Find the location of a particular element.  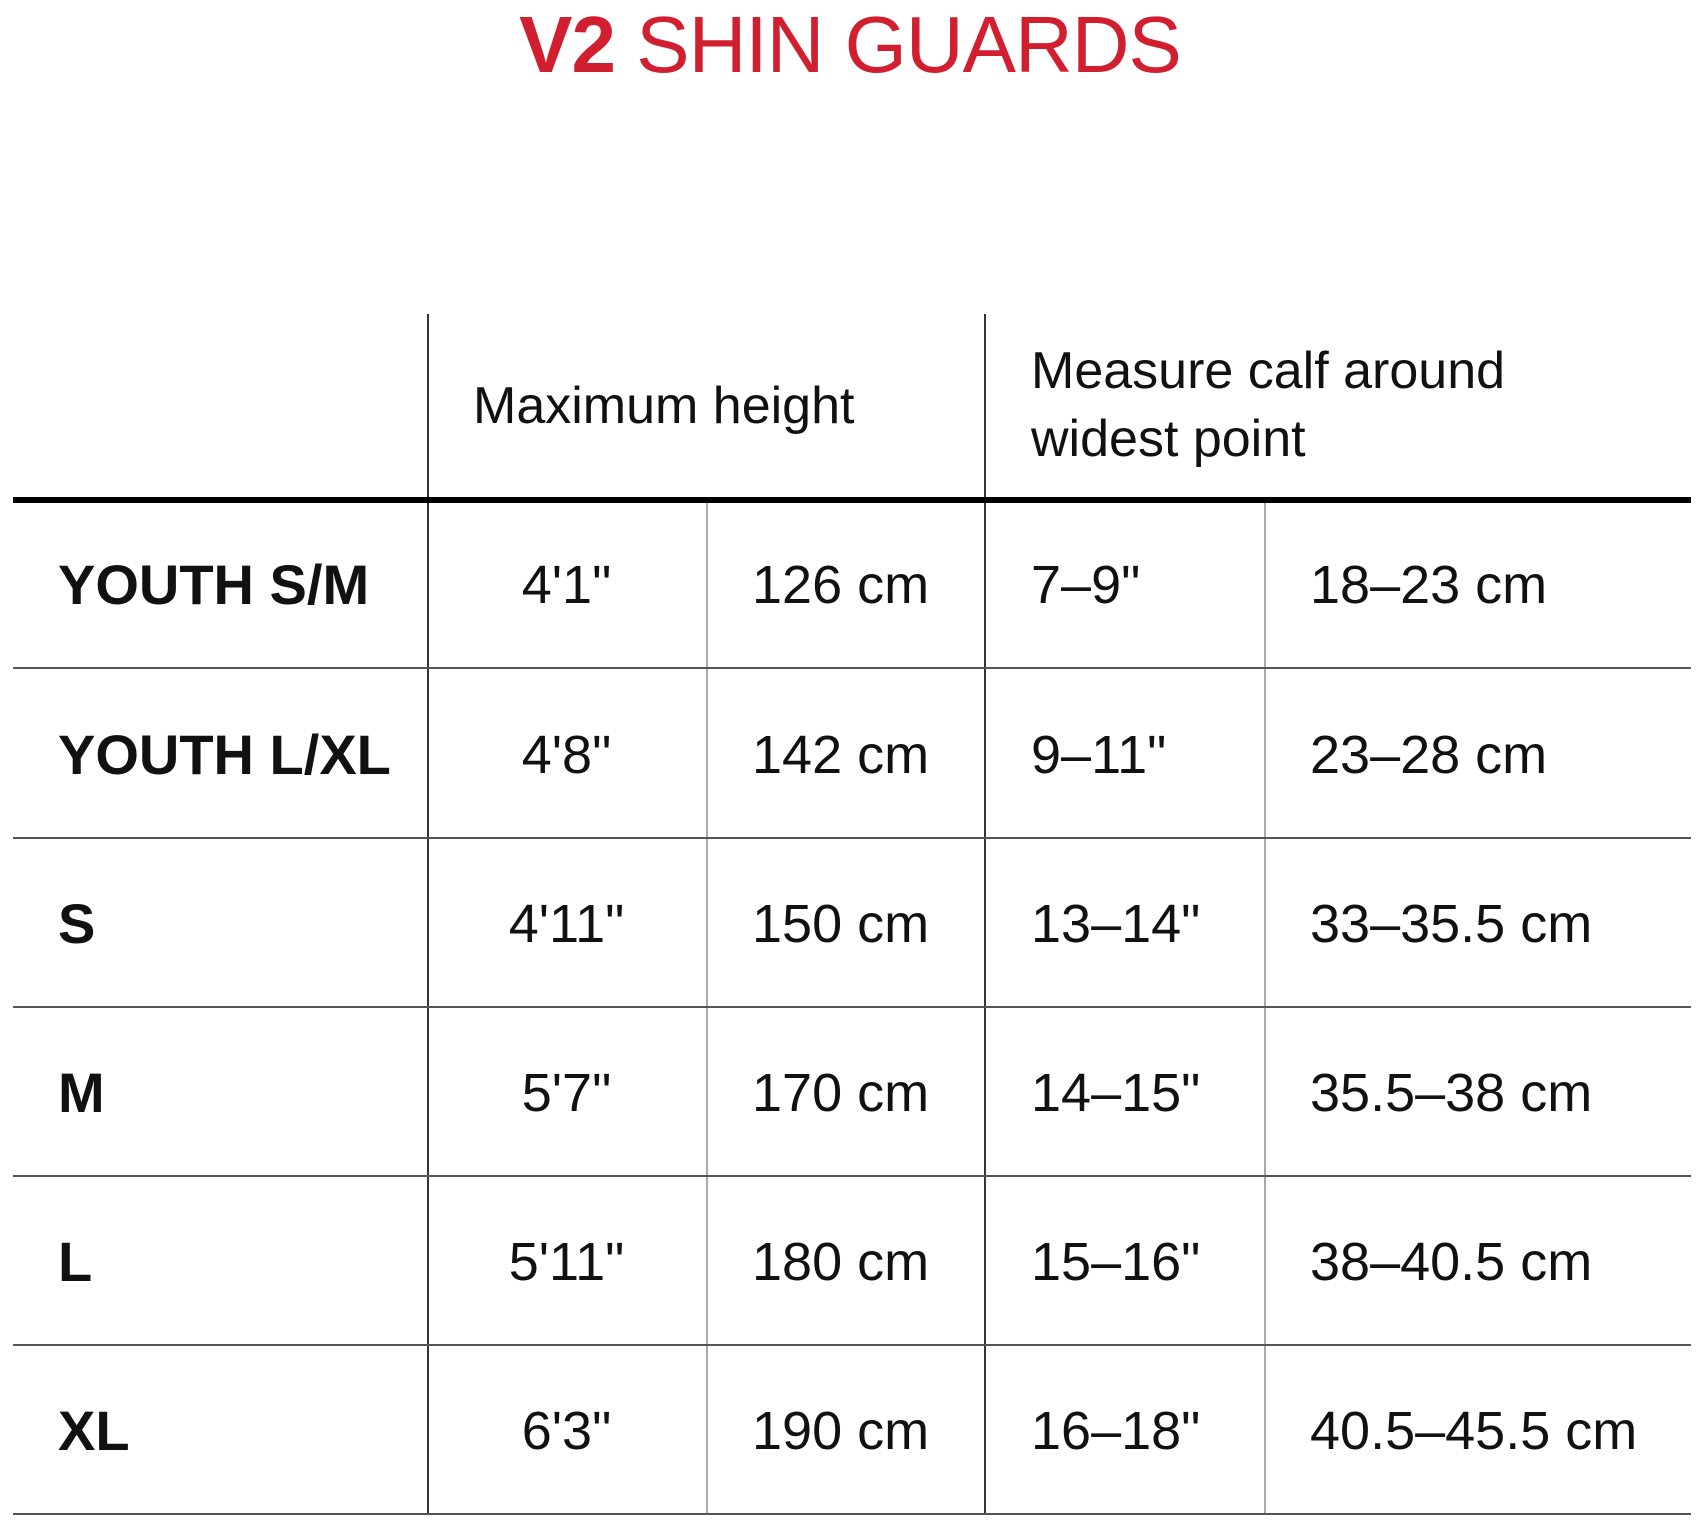

cell-size: XL is located at coordinates (94, 1430).